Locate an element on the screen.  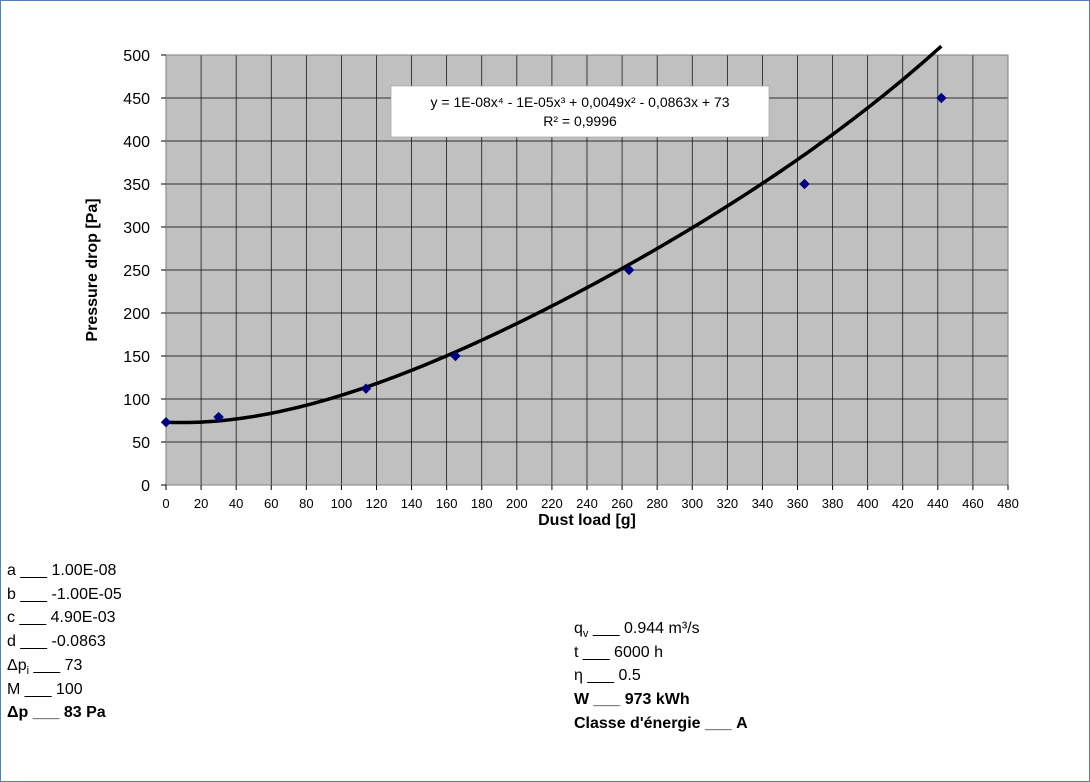
x-tick-label: 220 is located at coordinates (552, 503).